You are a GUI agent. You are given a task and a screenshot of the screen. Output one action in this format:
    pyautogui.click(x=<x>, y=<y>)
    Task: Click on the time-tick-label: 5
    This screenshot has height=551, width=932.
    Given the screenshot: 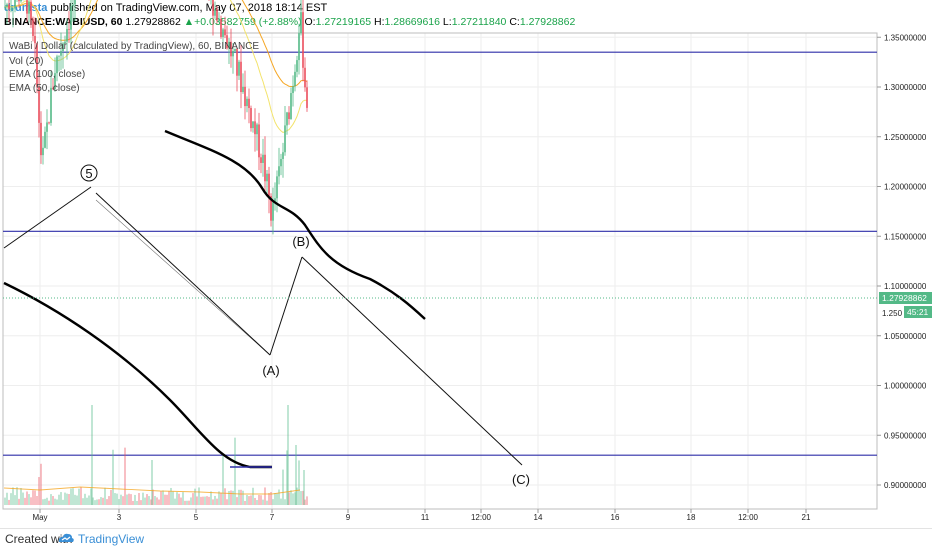 What is the action you would take?
    pyautogui.click(x=196, y=517)
    